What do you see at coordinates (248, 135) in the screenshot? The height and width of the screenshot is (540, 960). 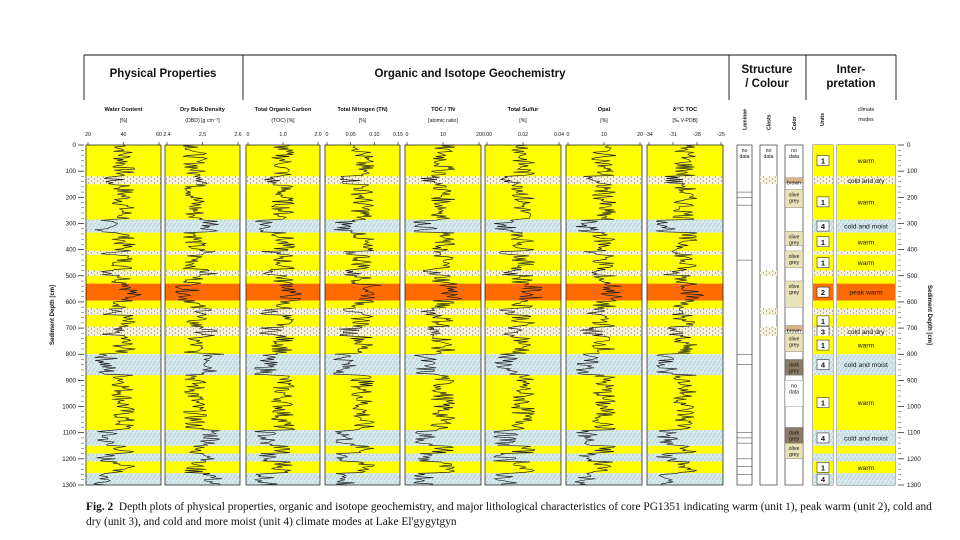 I see `column-tick-label: 0` at bounding box center [248, 135].